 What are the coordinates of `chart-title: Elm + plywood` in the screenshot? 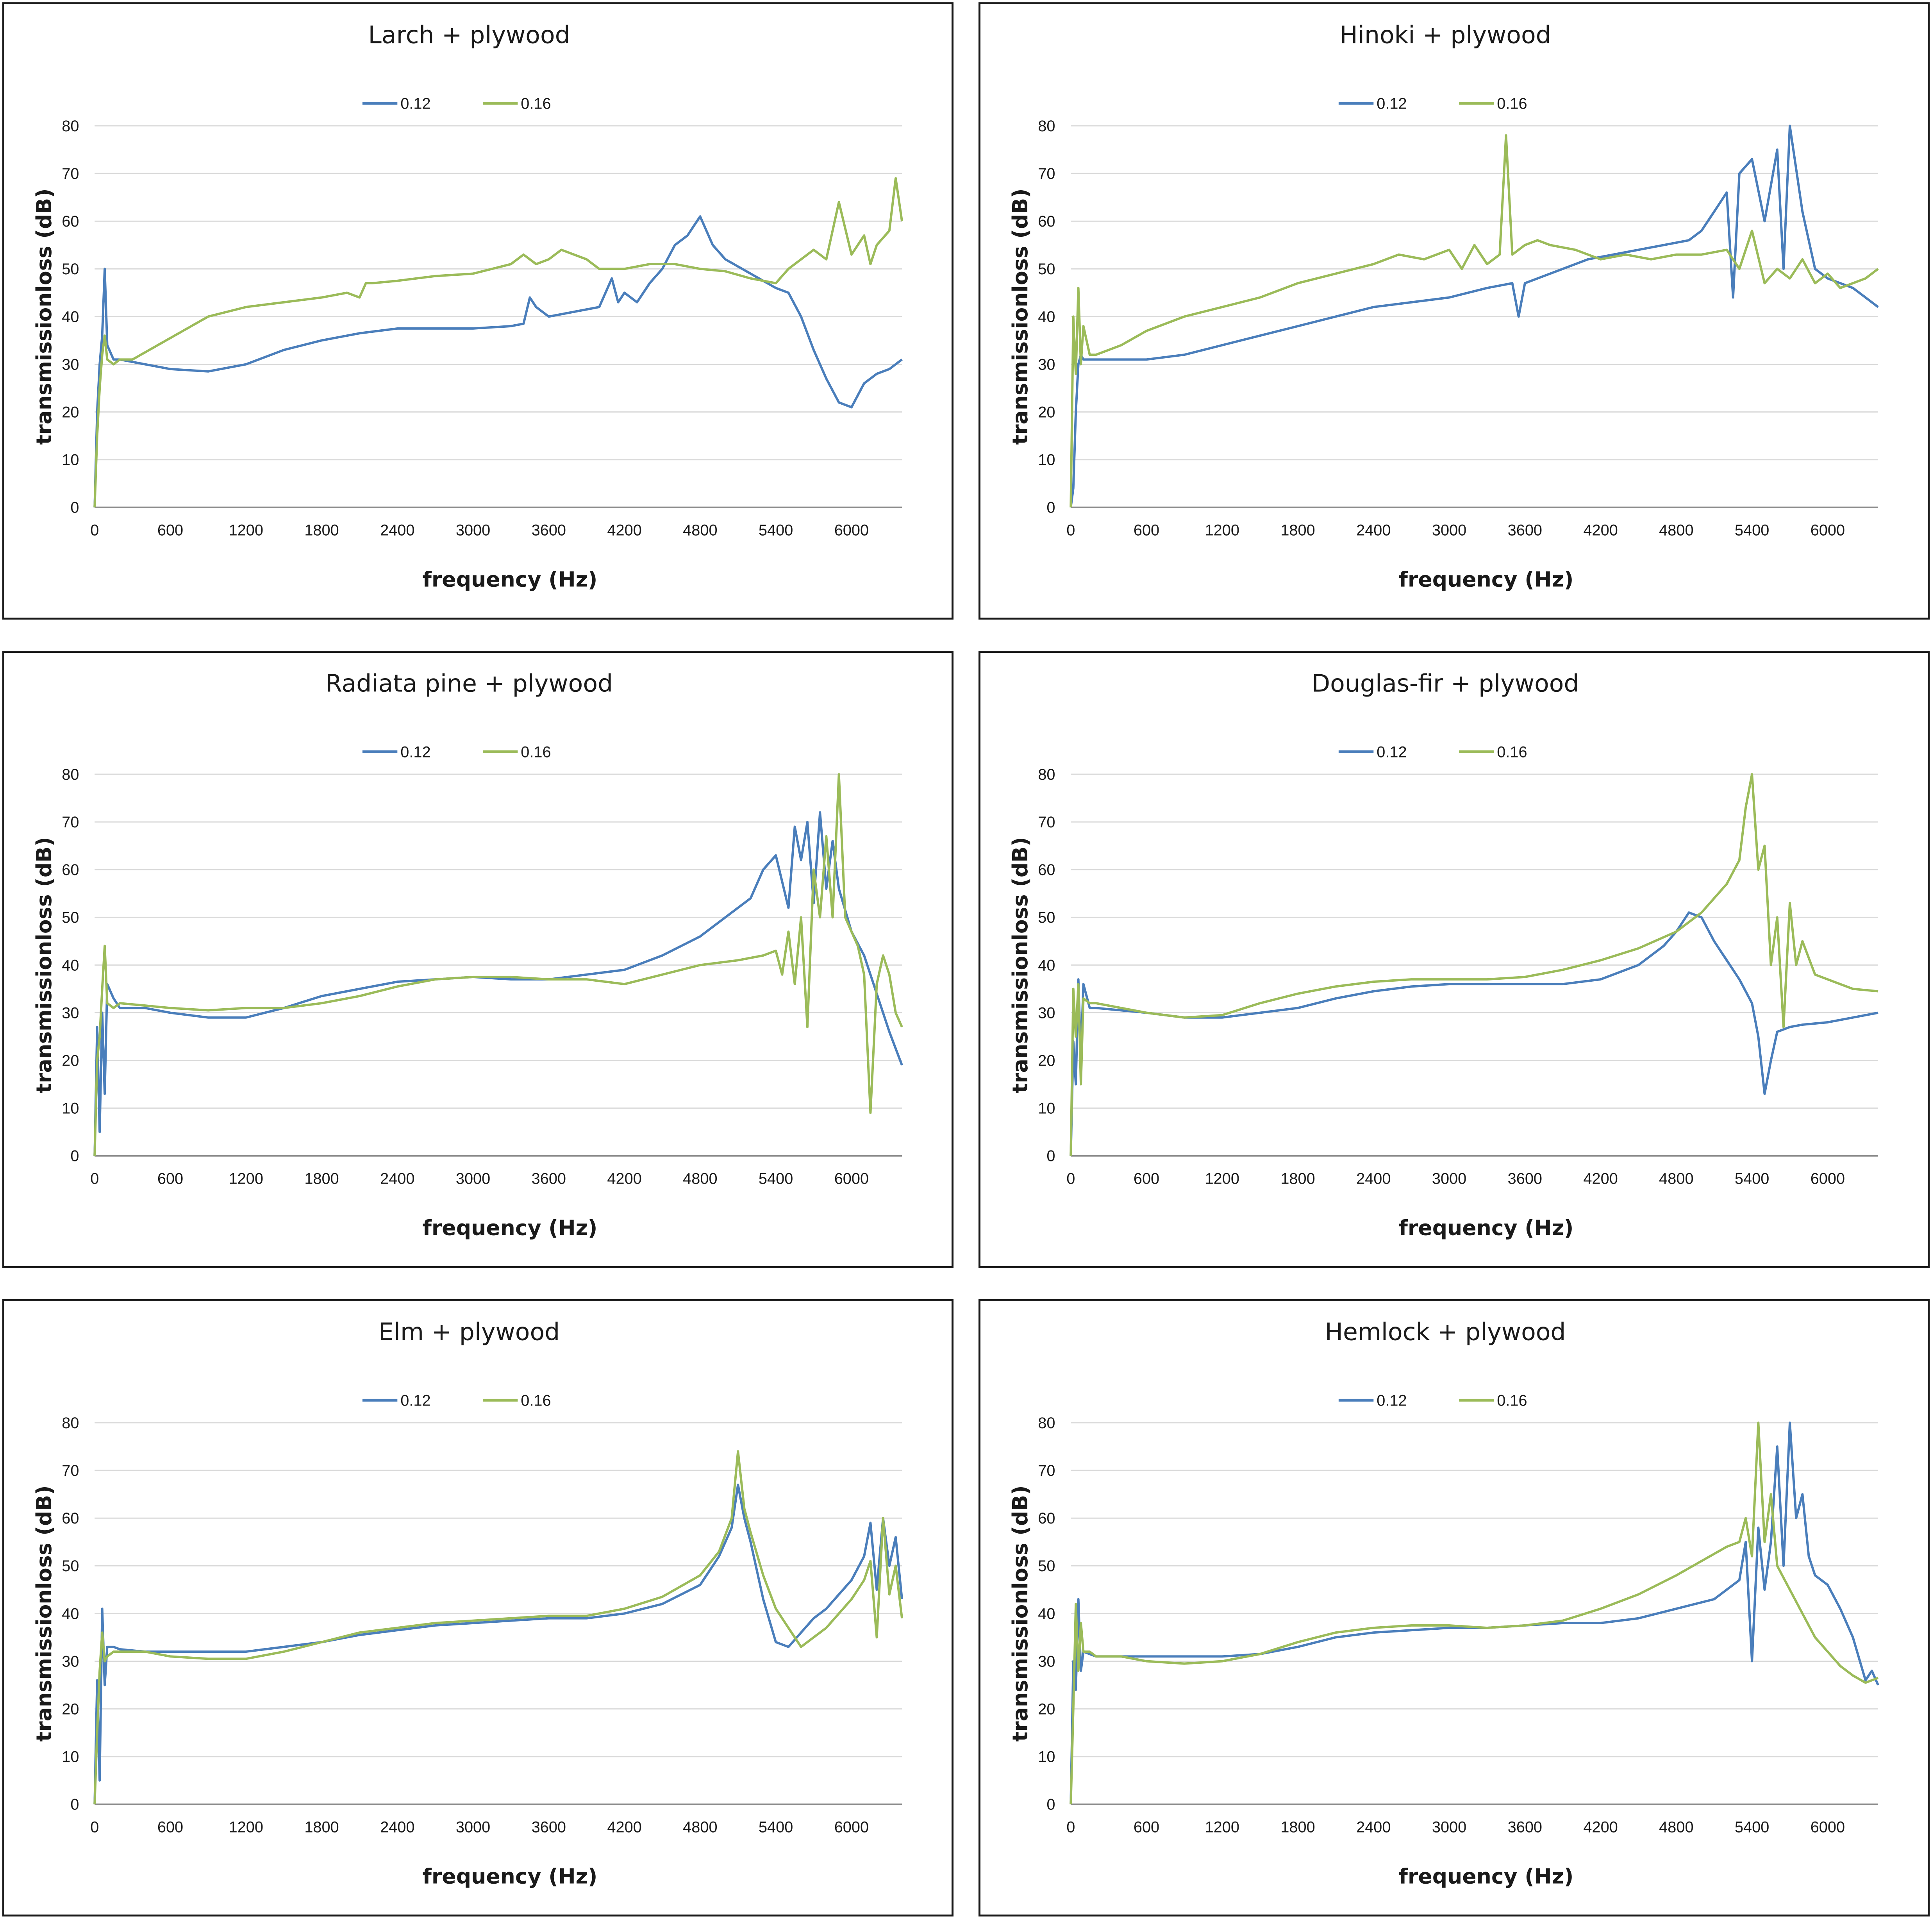 It's located at (469, 1332).